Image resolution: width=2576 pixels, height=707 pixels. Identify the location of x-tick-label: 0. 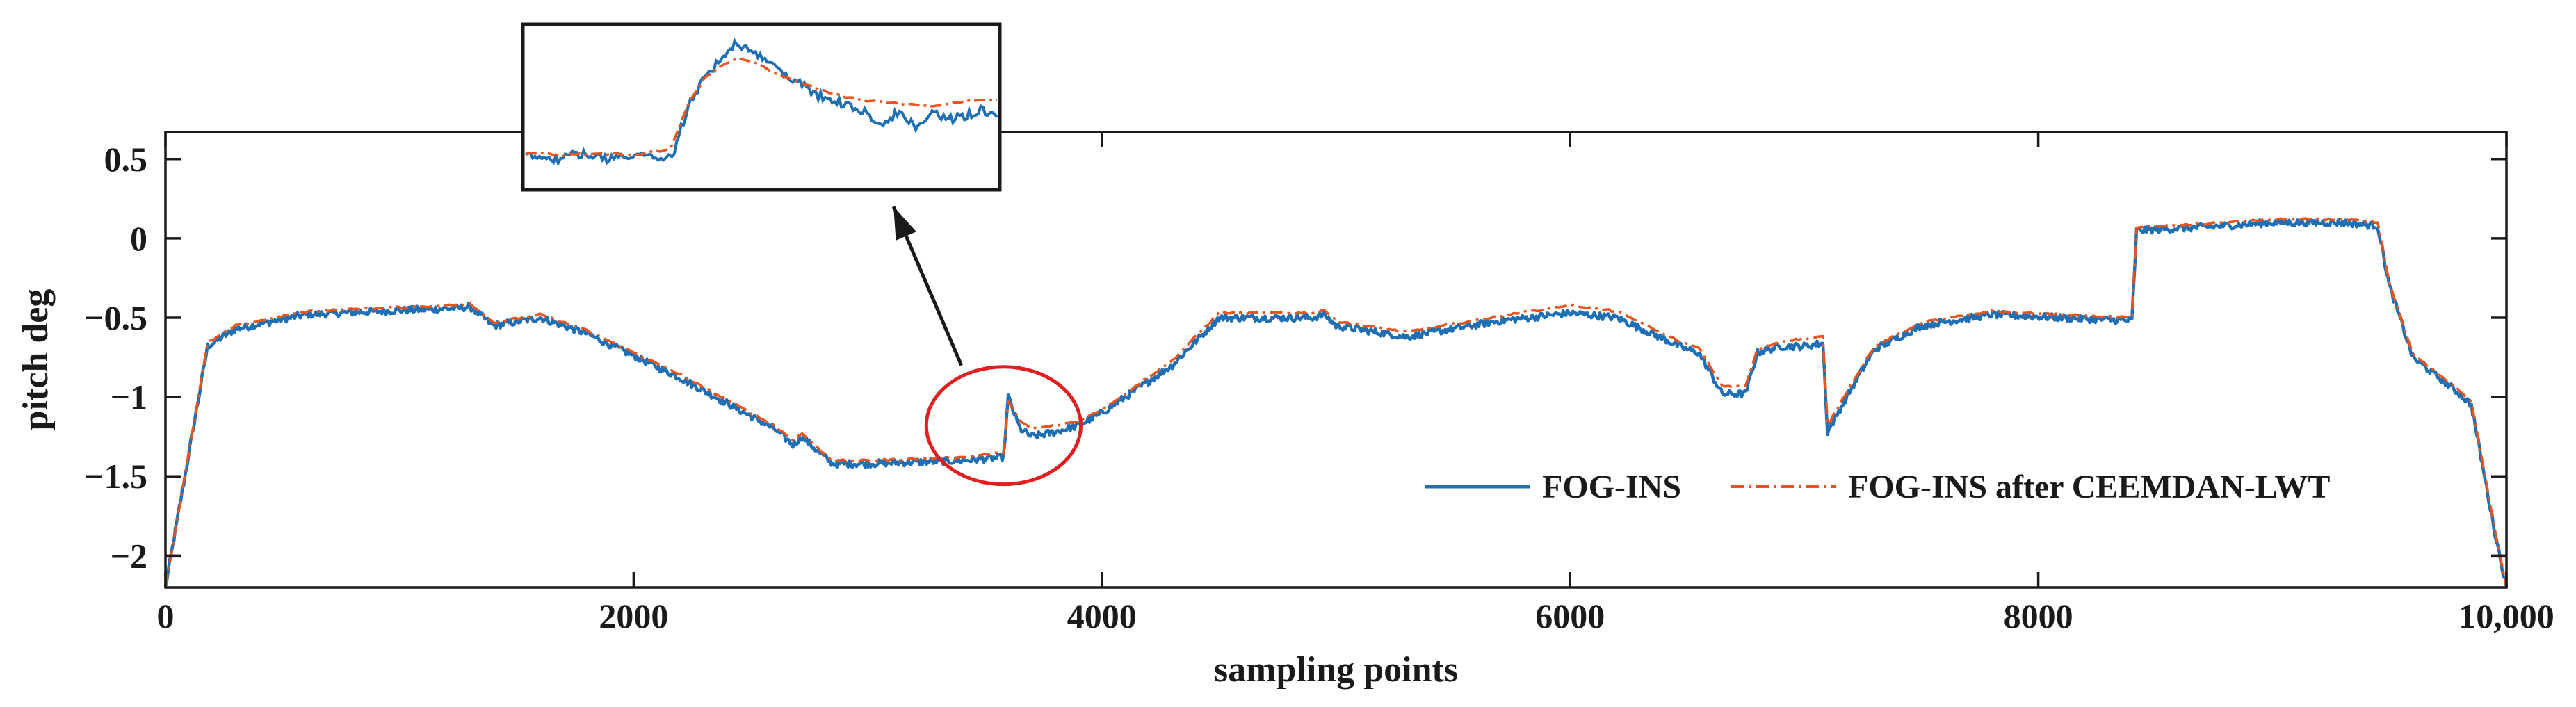
(166, 615).